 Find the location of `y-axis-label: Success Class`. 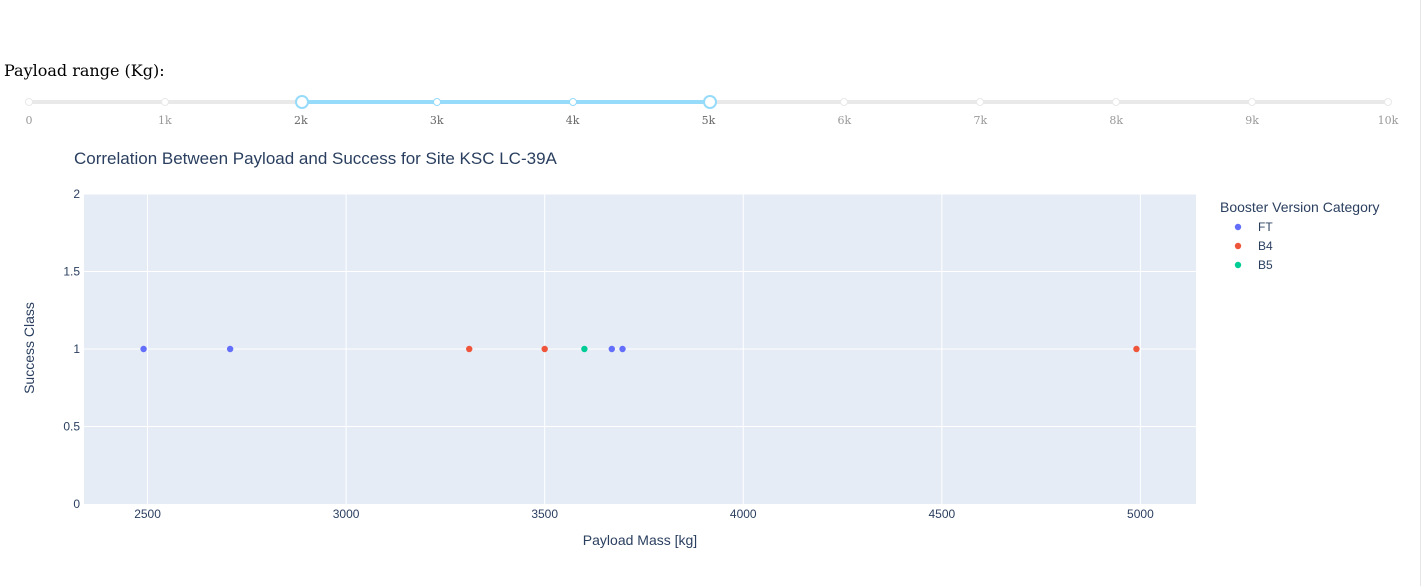

y-axis-label: Success Class is located at coordinates (29, 348).